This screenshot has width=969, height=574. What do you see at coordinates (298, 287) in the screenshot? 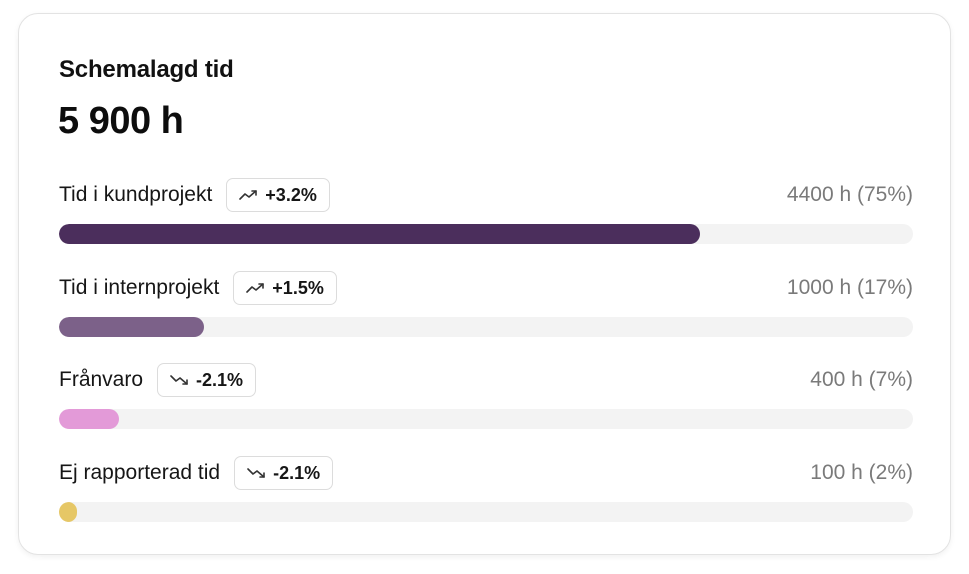
I see `trend-value: +1.5%` at bounding box center [298, 287].